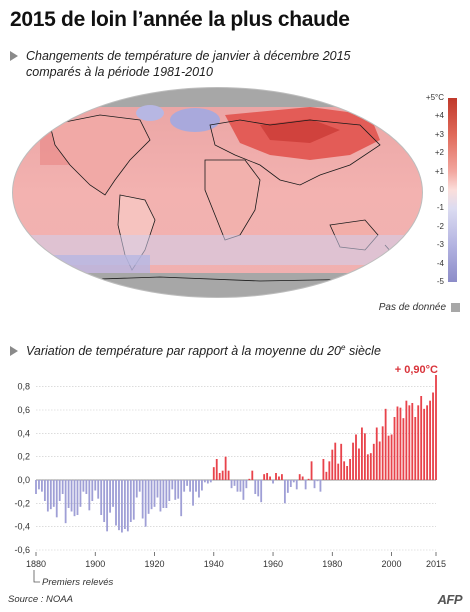  What do you see at coordinates (412, 441) in the screenshot?
I see `bar-2007` at bounding box center [412, 441].